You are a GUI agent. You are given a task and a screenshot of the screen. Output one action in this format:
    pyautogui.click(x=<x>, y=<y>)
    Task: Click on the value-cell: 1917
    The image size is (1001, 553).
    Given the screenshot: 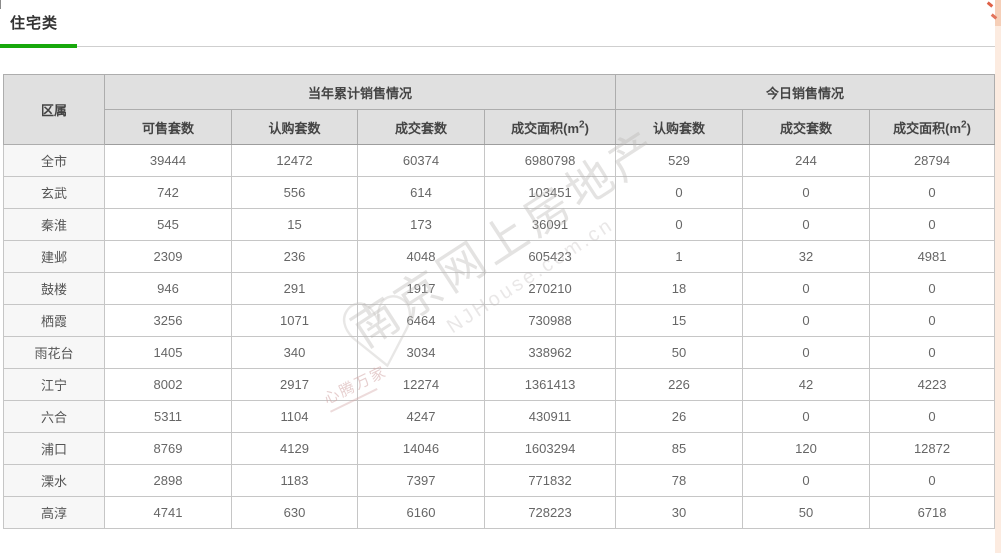 What is the action you would take?
    pyautogui.click(x=421, y=288)
    